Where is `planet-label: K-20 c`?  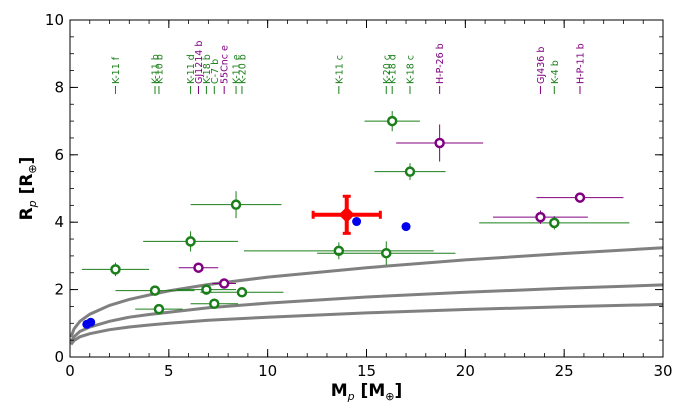
planet-label: K-20 c is located at coordinates (387, 69).